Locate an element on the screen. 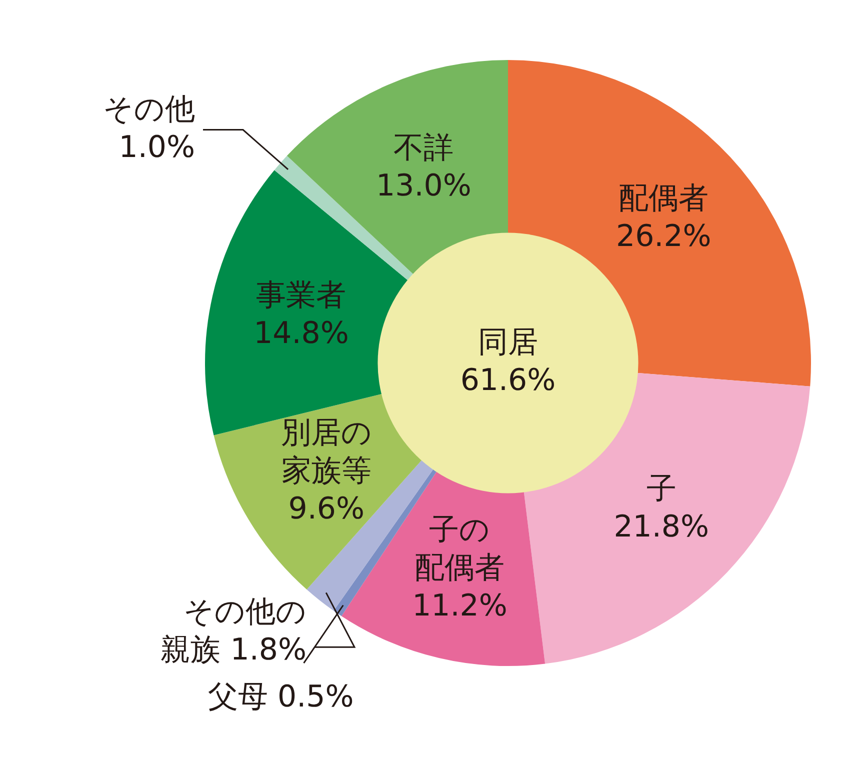 The width and height of the screenshot is (864, 762). text: 同居 61.6% is located at coordinates (508, 361).